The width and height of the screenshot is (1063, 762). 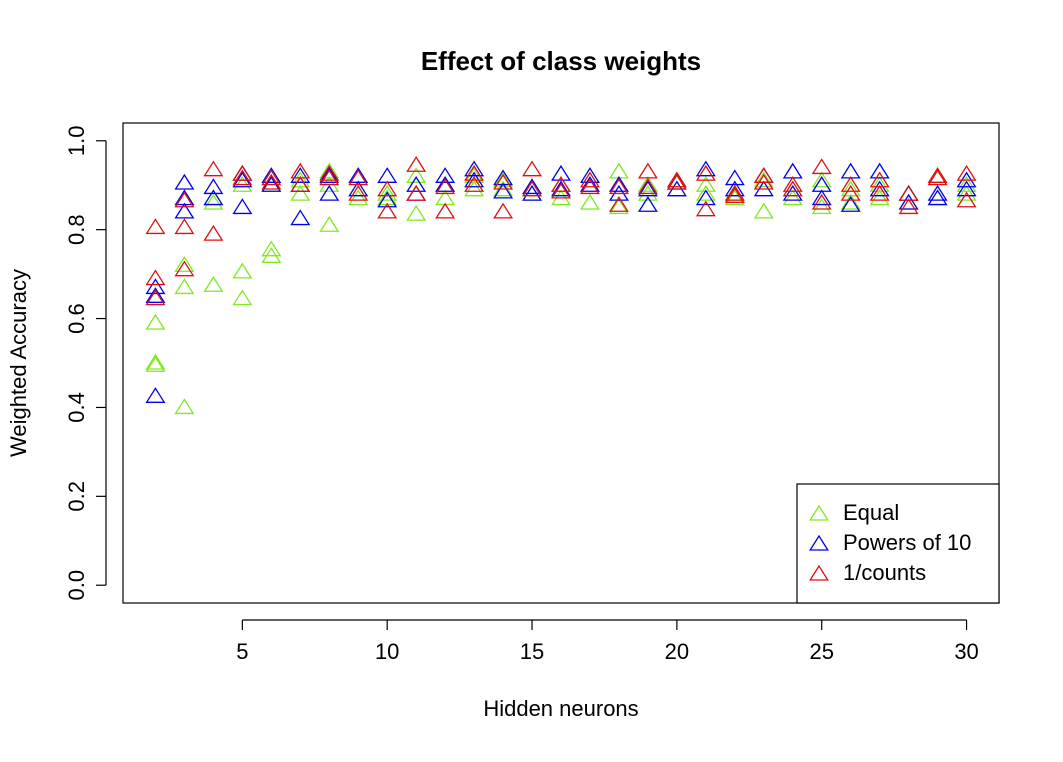 What do you see at coordinates (242, 651) in the screenshot?
I see `x-tick-label: 5` at bounding box center [242, 651].